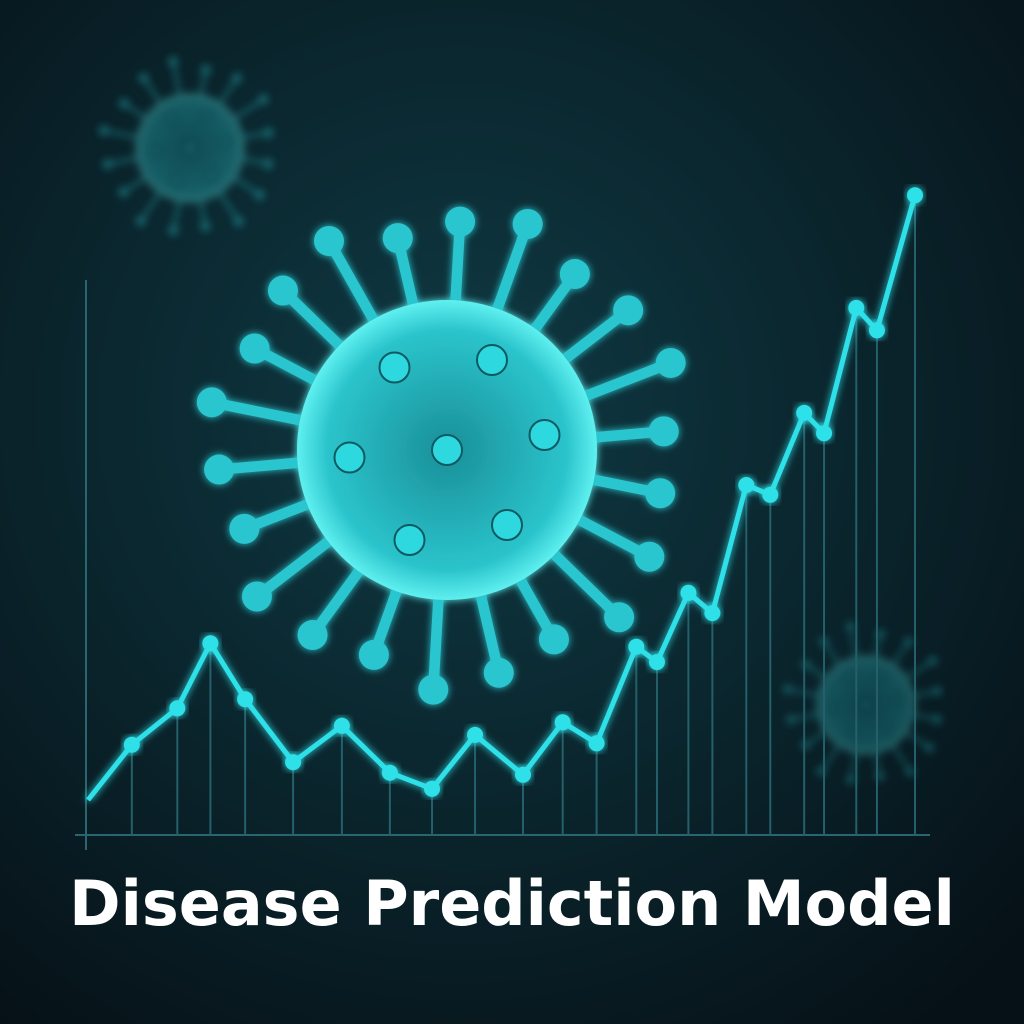 Image resolution: width=1024 pixels, height=1024 pixels. What do you see at coordinates (512, 903) in the screenshot?
I see `chart-title: Disease Prediction Model` at bounding box center [512, 903].